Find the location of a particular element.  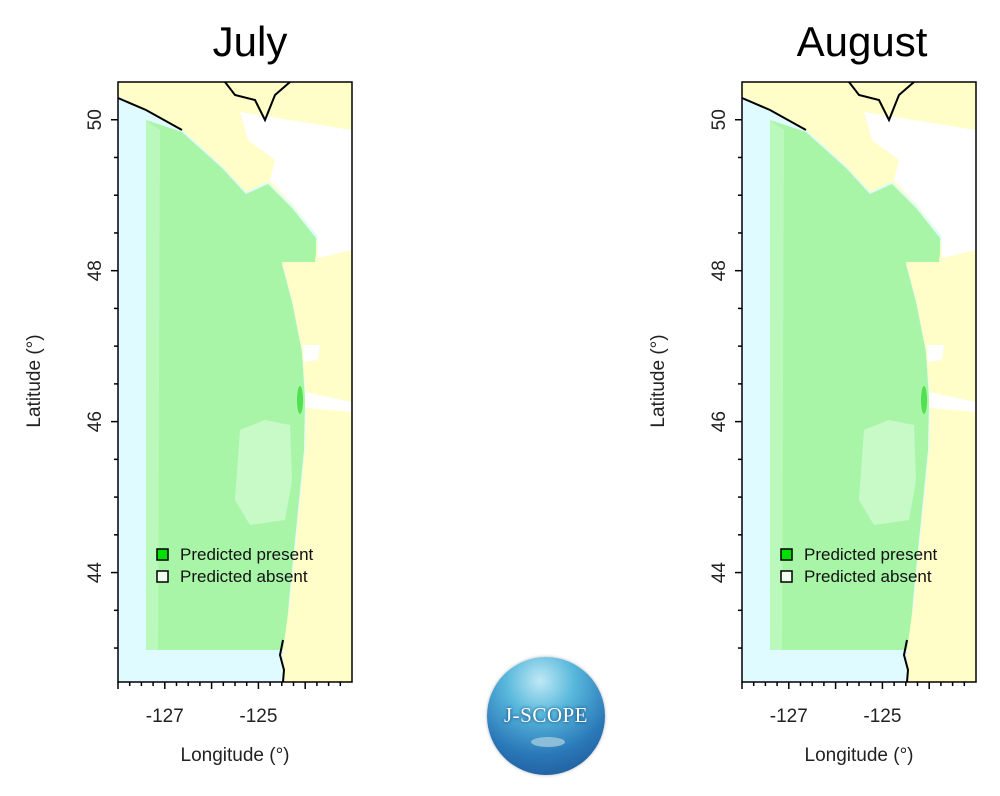

logo-text: J-SCOPE is located at coordinates (546, 715).